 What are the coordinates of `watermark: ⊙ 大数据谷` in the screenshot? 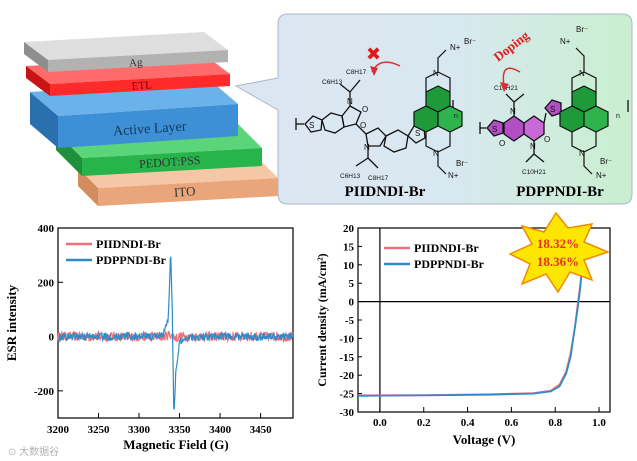 It's located at (33, 451).